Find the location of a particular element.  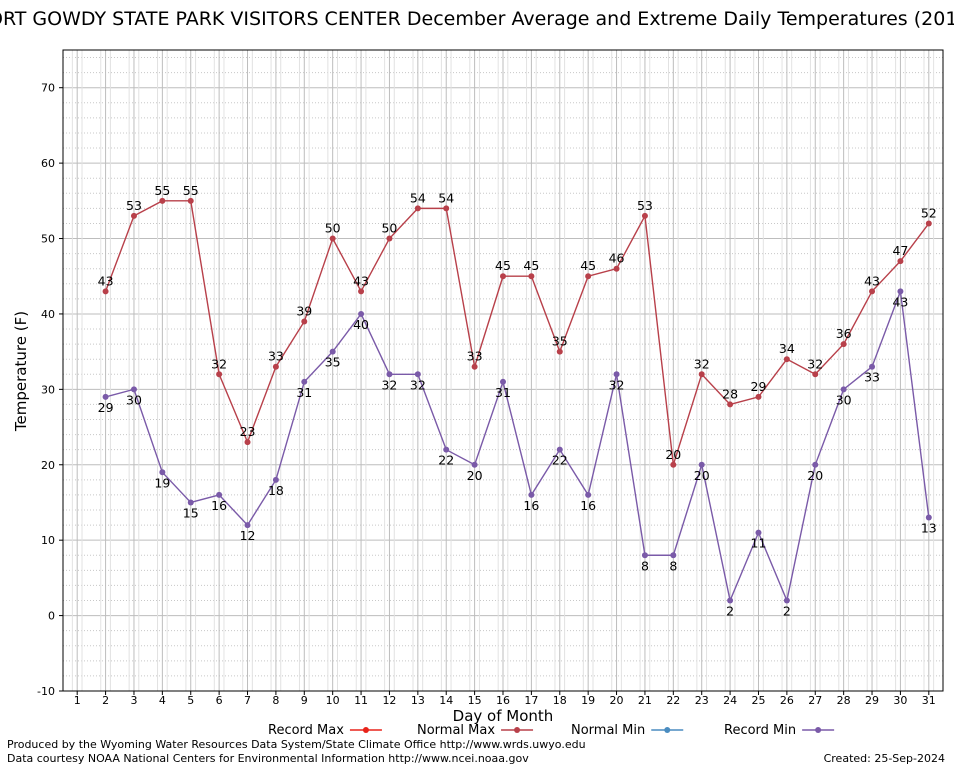

legend-label-normal-min: Normal Min is located at coordinates (608, 730).